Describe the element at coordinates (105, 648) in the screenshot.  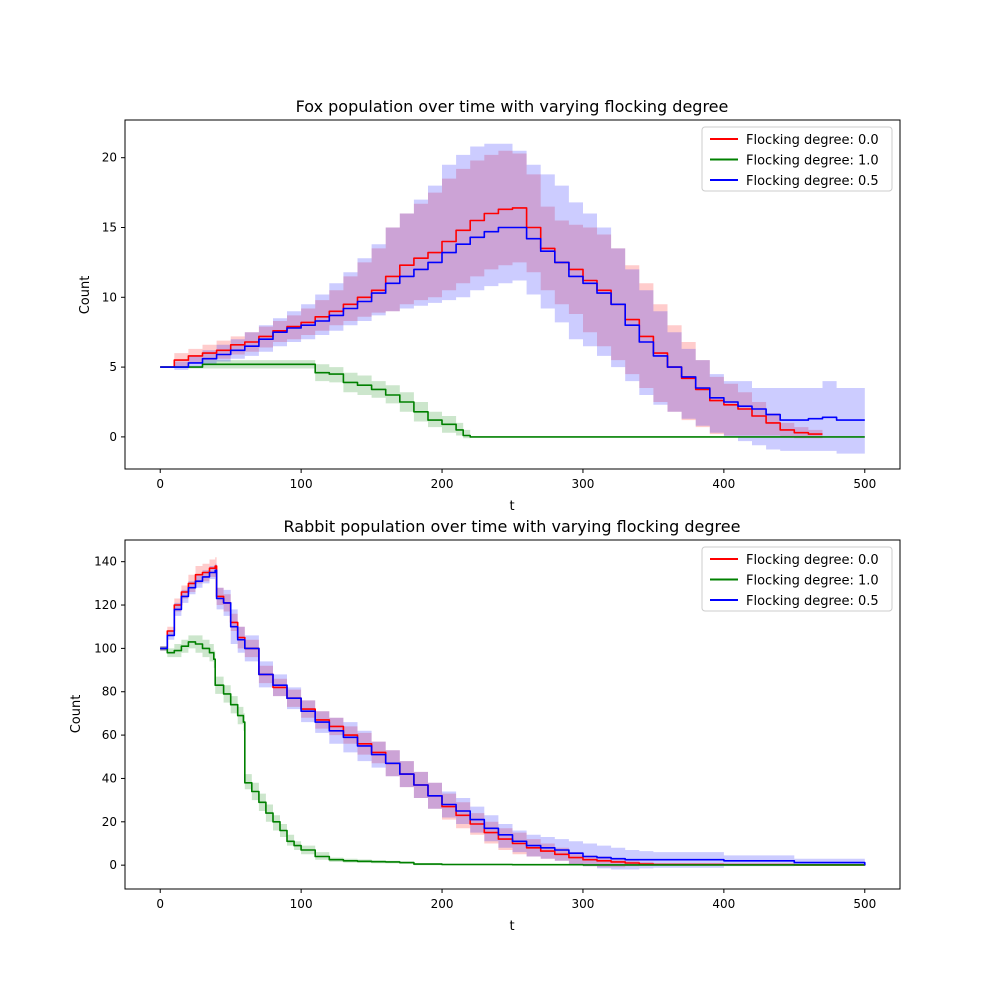
I see `rabbit-y-tick-label: 100` at that location.